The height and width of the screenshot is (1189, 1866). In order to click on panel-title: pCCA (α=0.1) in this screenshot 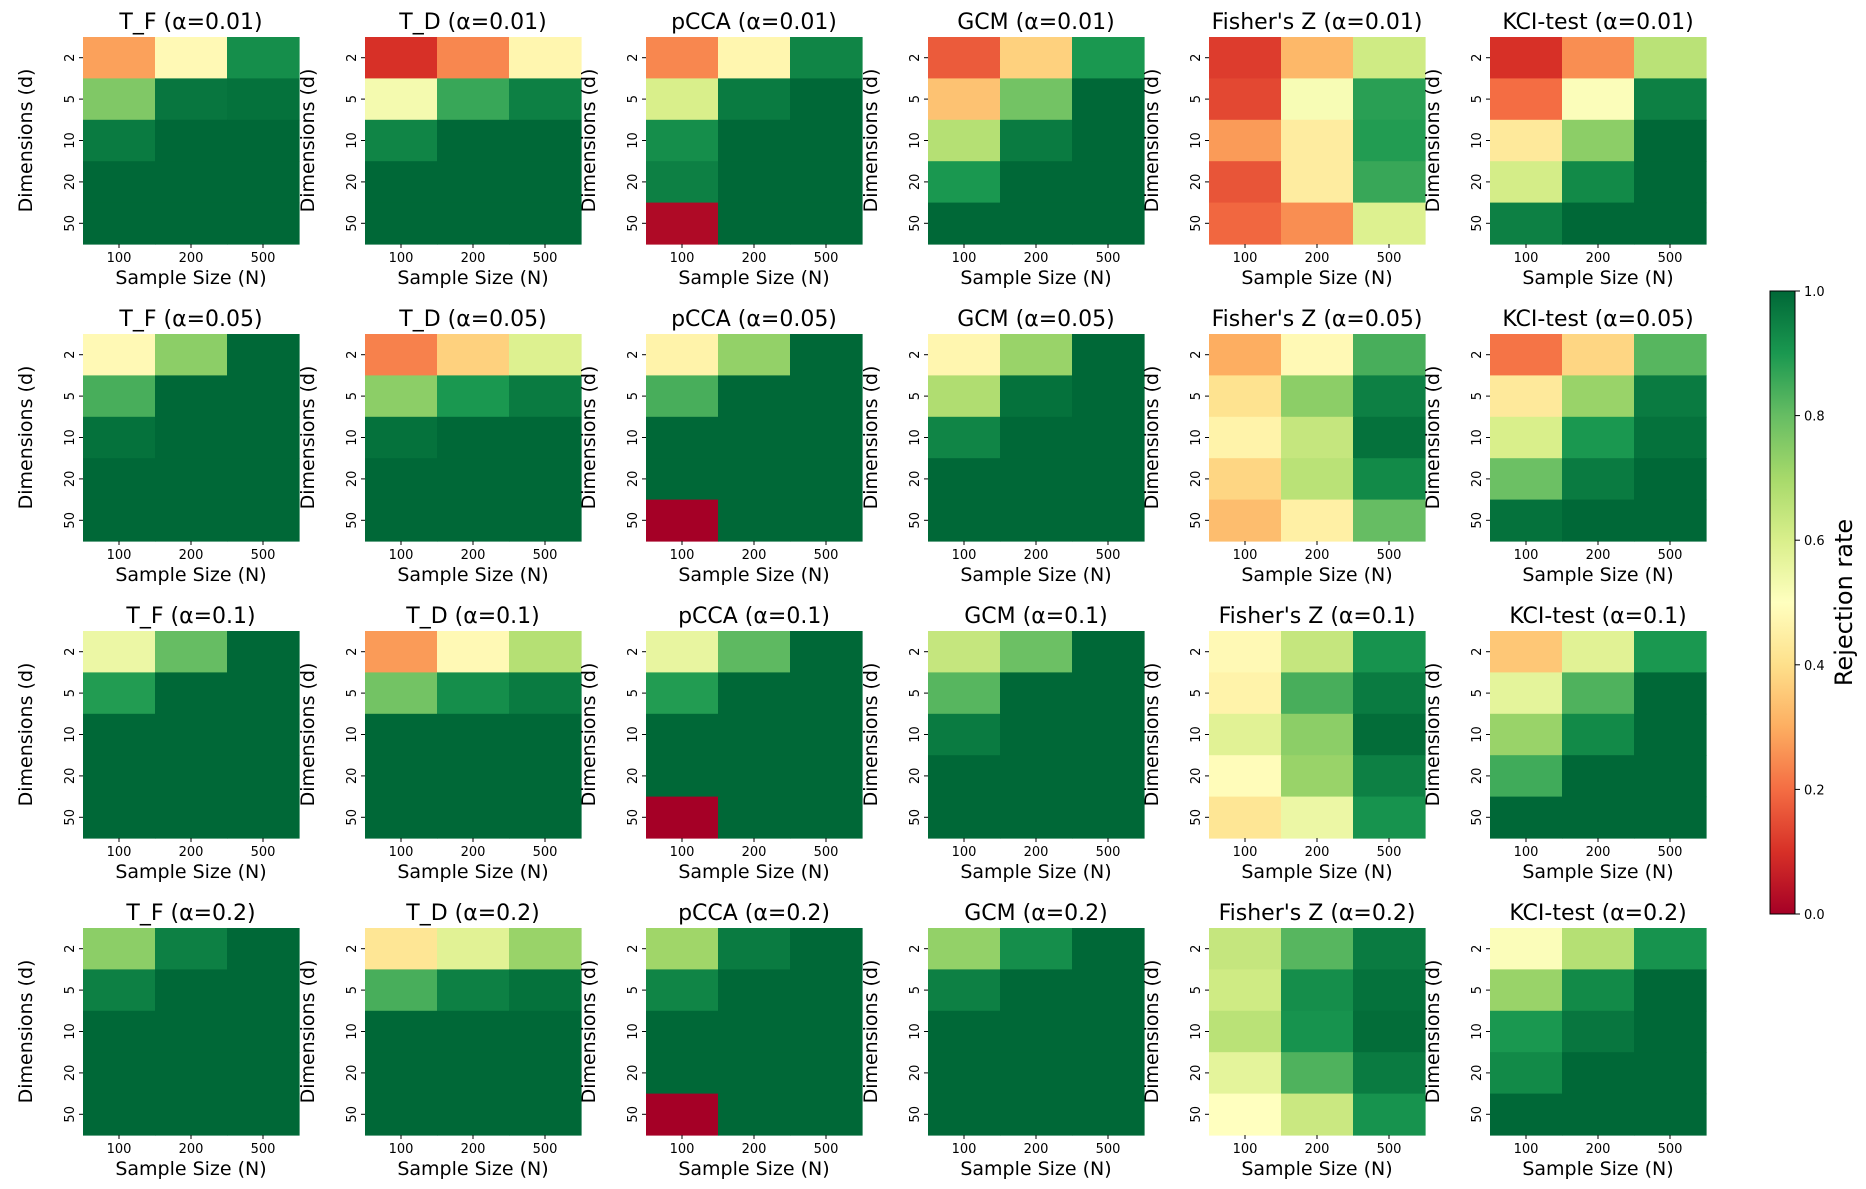, I will do `click(754, 616)`.